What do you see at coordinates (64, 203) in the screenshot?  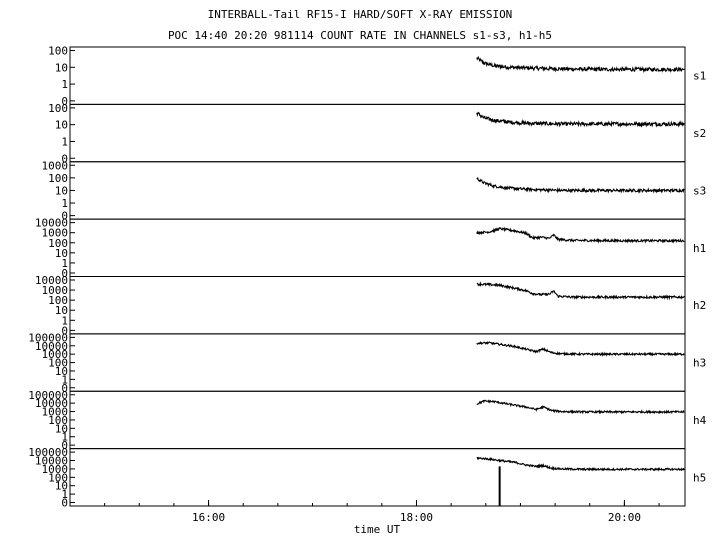 I see `y-tick-label-s3-3: 1` at bounding box center [64, 203].